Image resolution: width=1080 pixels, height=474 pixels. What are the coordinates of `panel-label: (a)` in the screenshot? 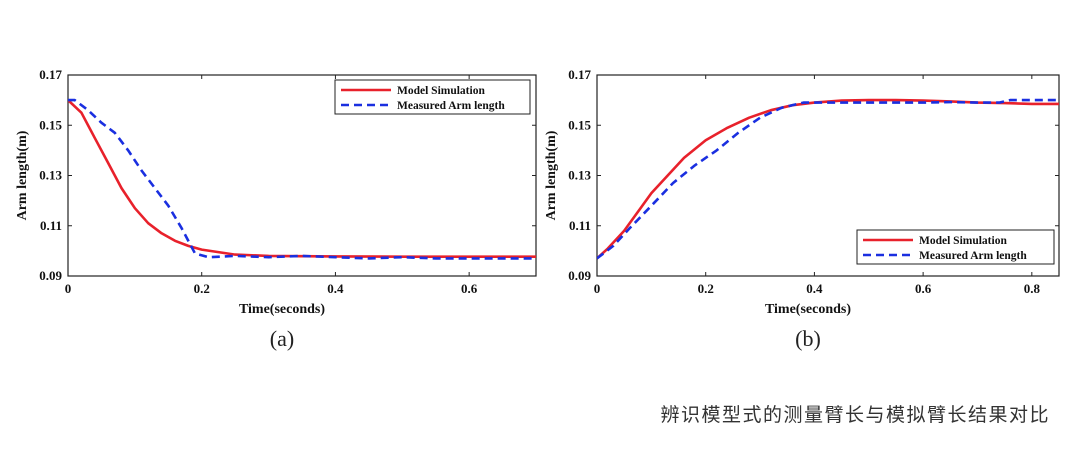 It's located at (282, 338).